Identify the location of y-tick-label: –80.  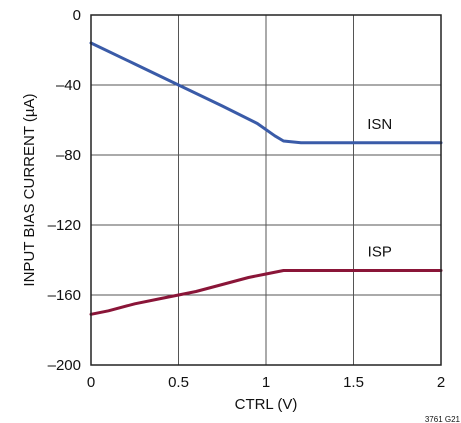
(68, 155).